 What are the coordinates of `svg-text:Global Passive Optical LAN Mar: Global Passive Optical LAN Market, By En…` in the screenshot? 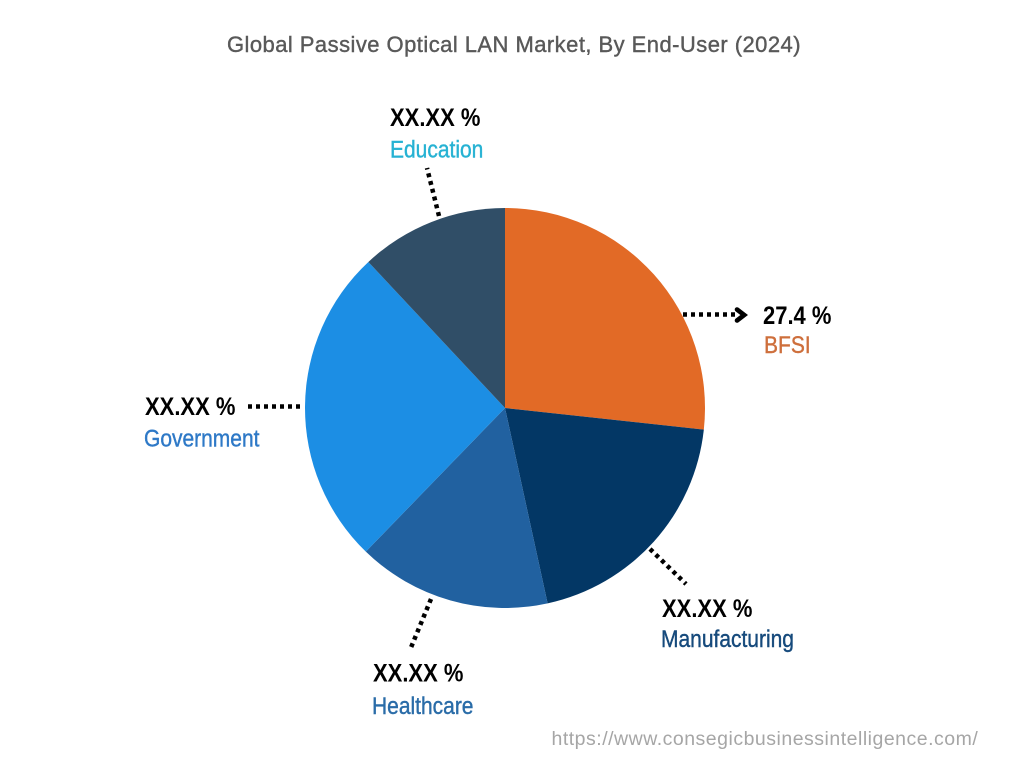 It's located at (514, 44).